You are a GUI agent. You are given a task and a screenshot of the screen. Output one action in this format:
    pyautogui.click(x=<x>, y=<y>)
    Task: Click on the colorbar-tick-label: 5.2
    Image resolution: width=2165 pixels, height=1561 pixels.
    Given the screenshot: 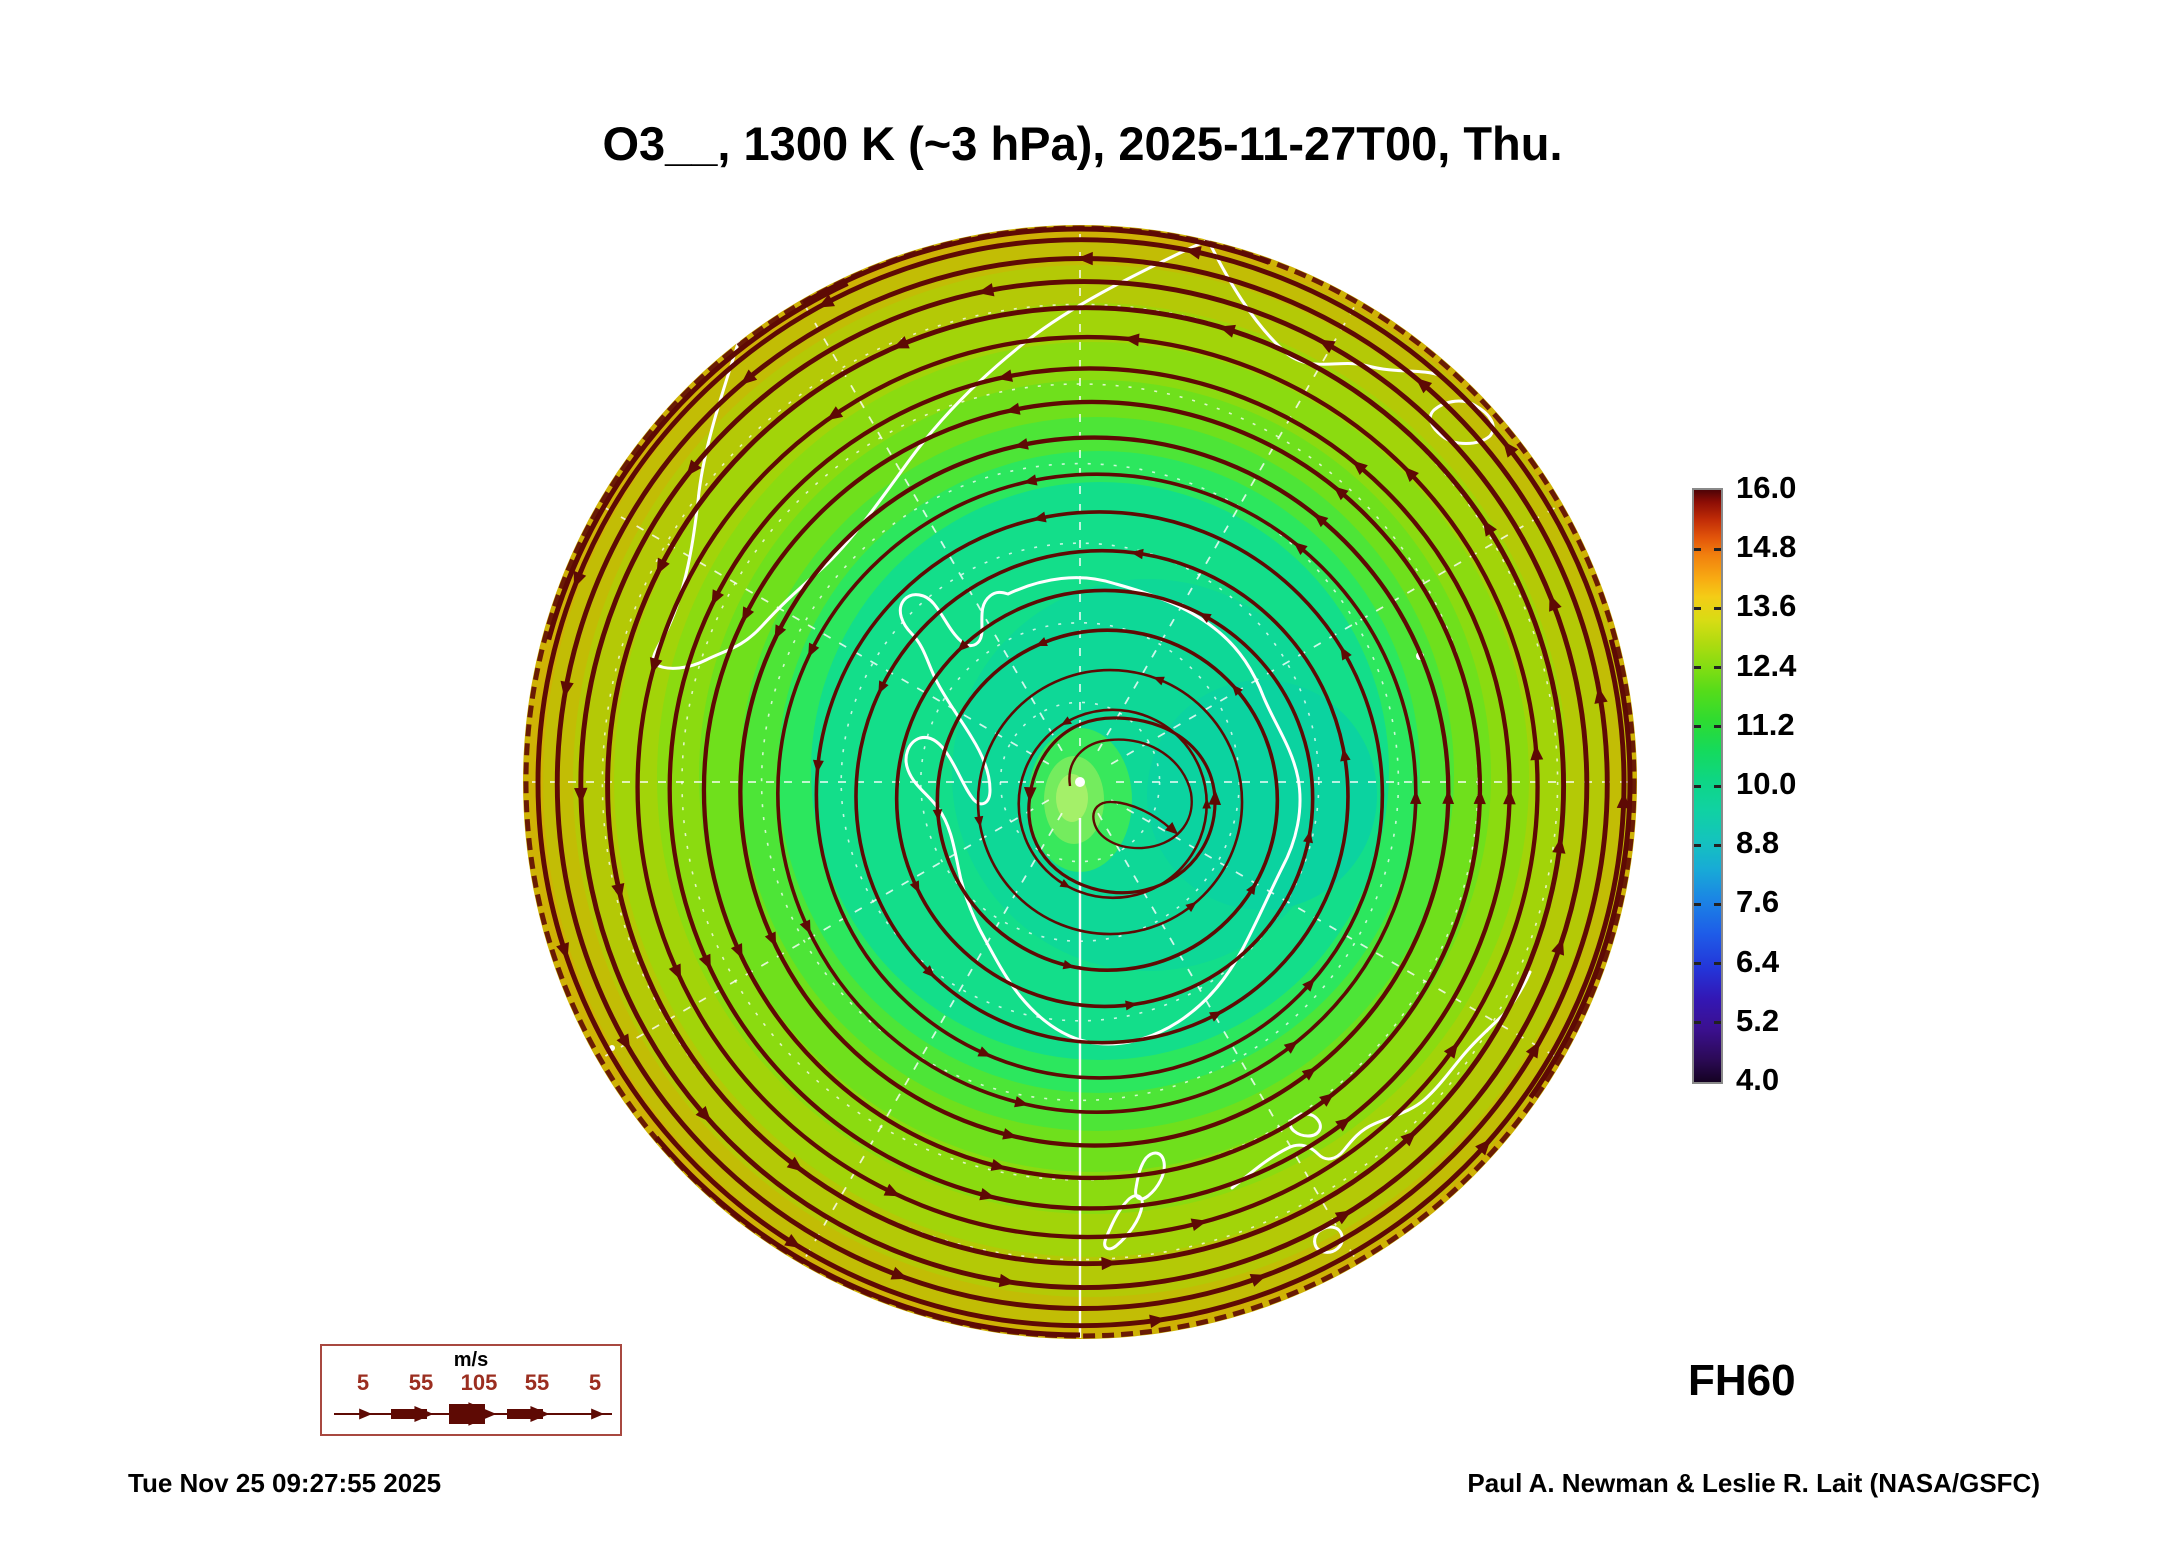 What is the action you would take?
    pyautogui.click(x=1758, y=1020)
    